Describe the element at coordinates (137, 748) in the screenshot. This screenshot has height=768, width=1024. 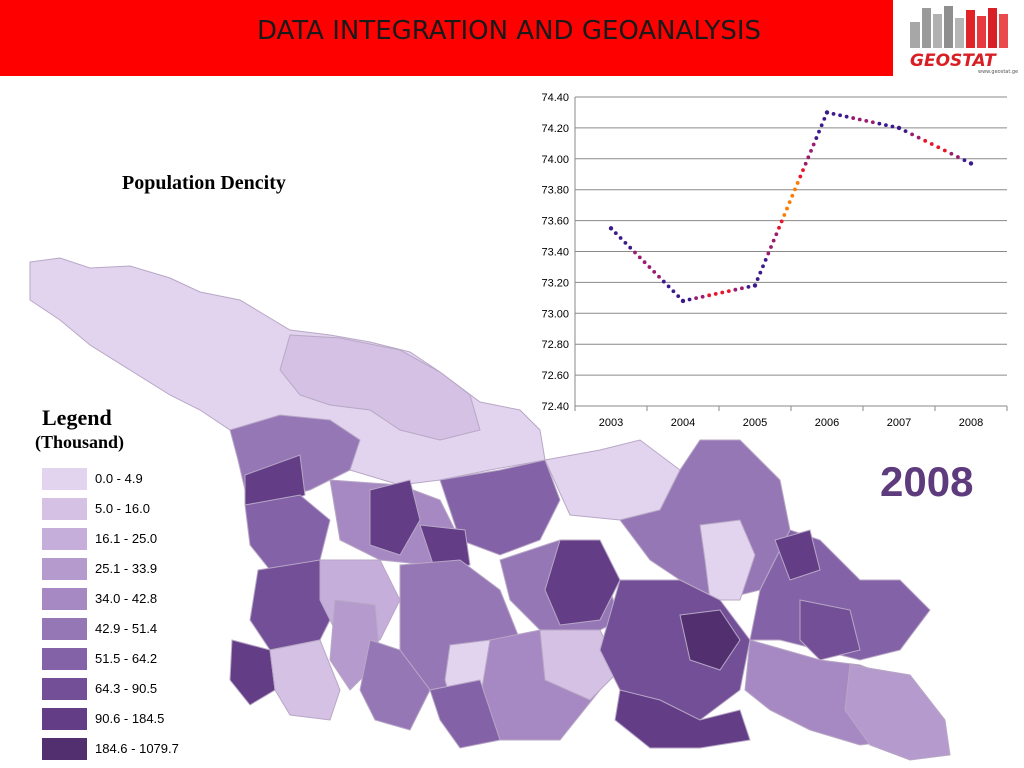
I see `legend-label: 184.6 - 1079.7` at that location.